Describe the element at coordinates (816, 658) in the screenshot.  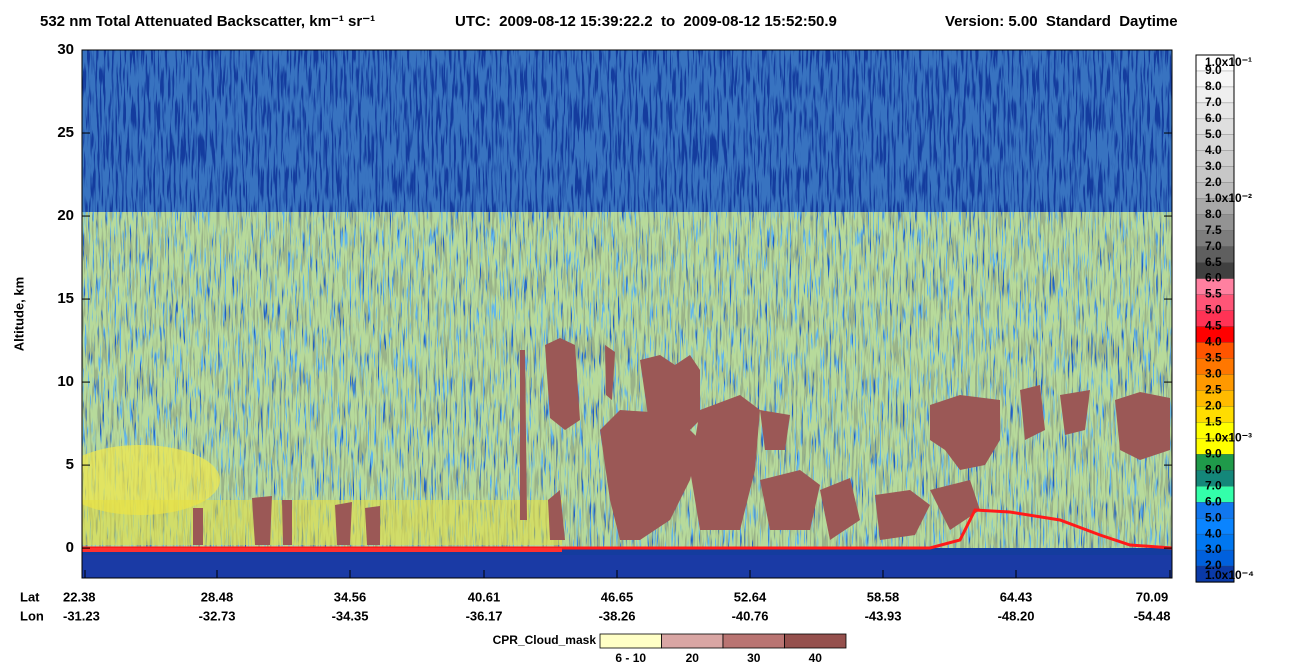
I see `legend-label: 40` at that location.